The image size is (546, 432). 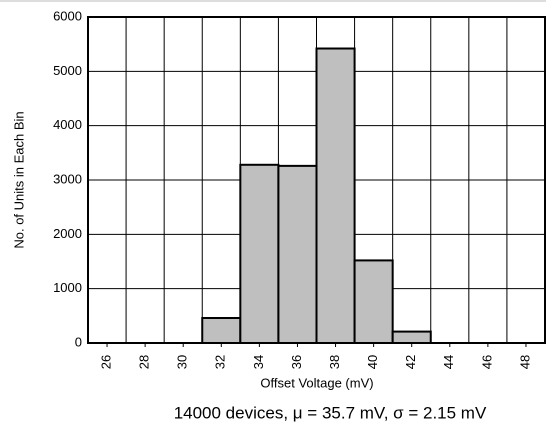 I want to click on y-tick-label: 5000, so click(x=67, y=70).